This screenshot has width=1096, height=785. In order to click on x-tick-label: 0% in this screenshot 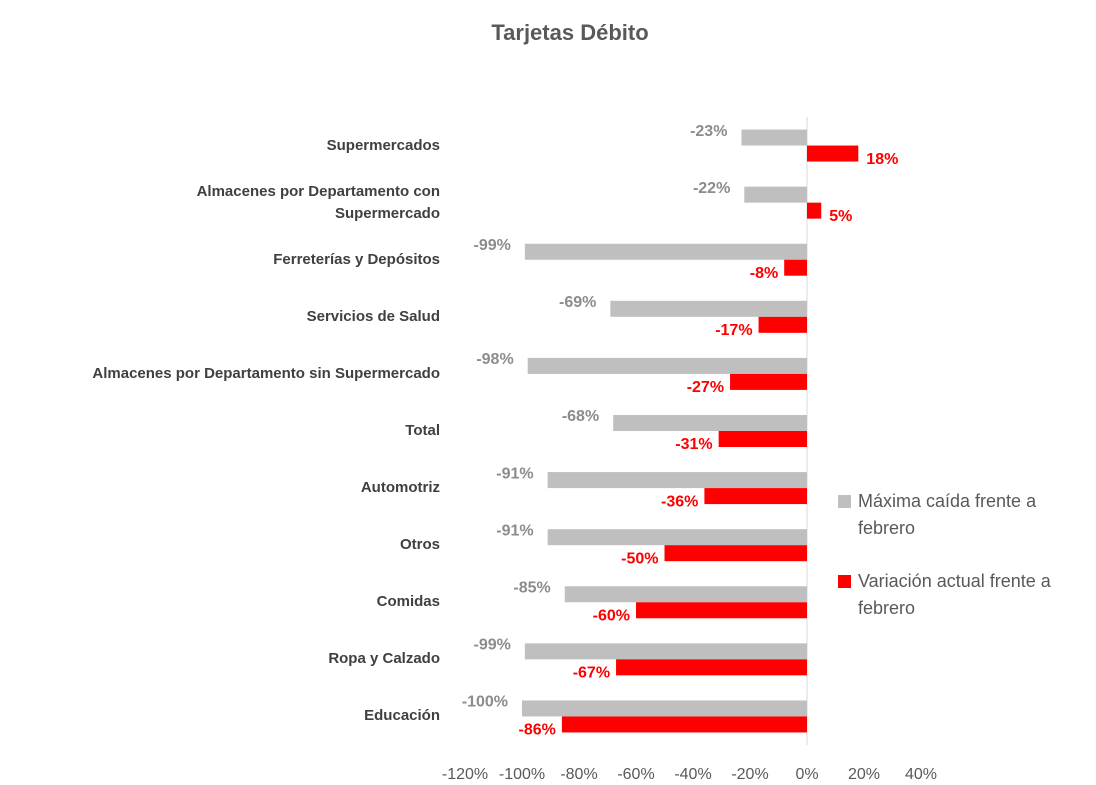, I will do `click(806, 774)`.